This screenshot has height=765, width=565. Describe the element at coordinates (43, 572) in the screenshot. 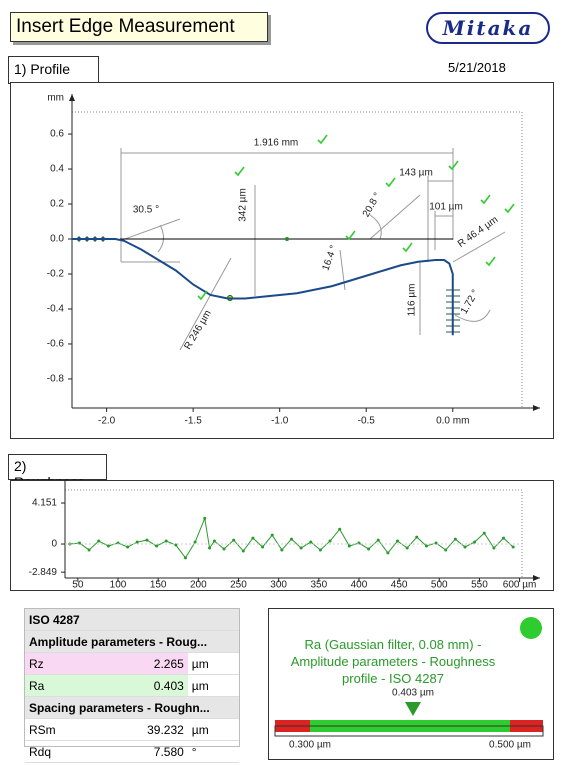

I see `y-tick-label: -2.849` at that location.